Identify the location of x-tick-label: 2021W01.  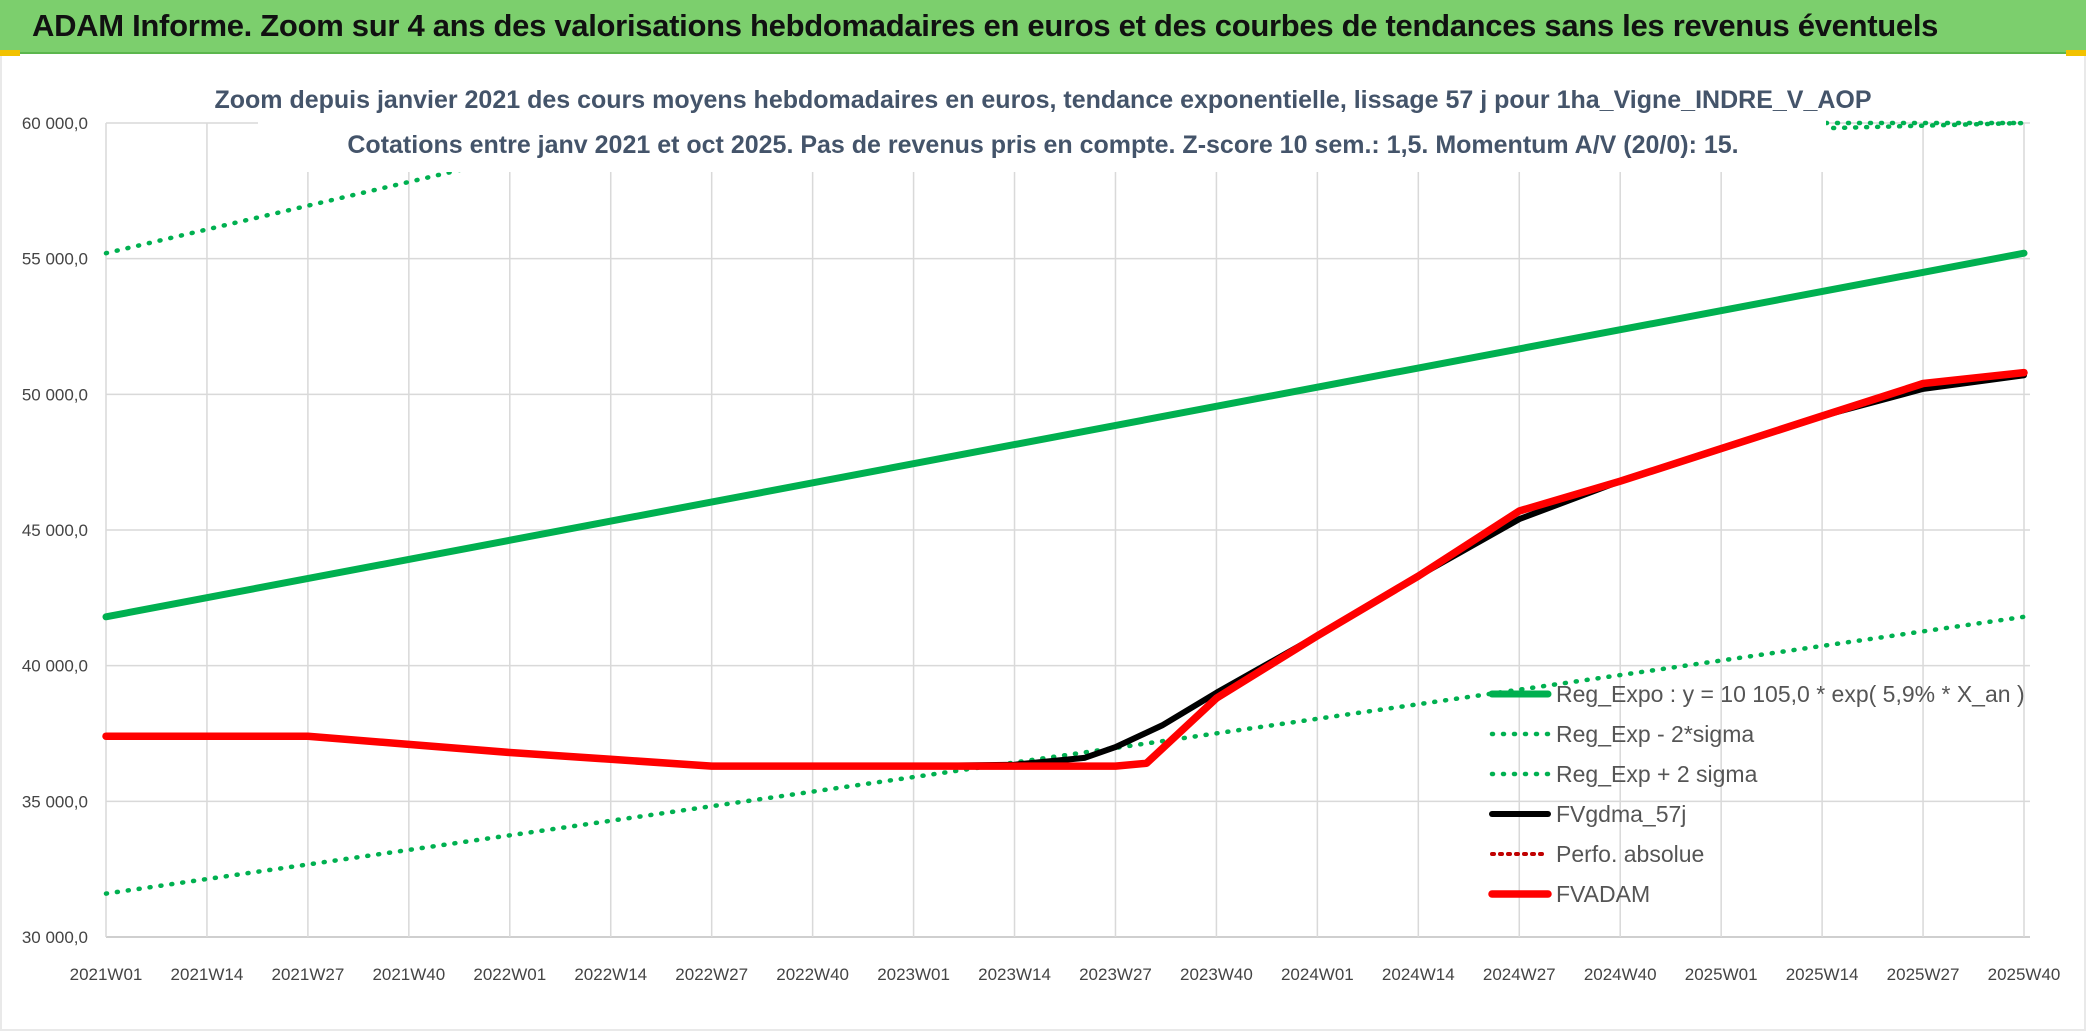
(106, 974).